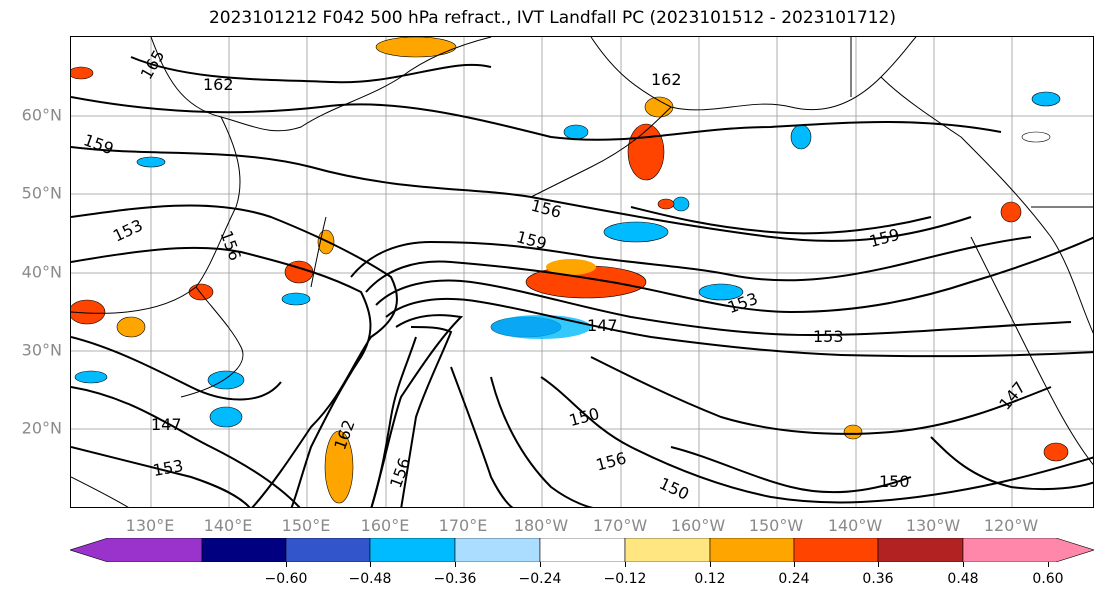 Image resolution: width=1105 pixels, height=601 pixels. I want to click on colorbar-segments, so click(582, 550).